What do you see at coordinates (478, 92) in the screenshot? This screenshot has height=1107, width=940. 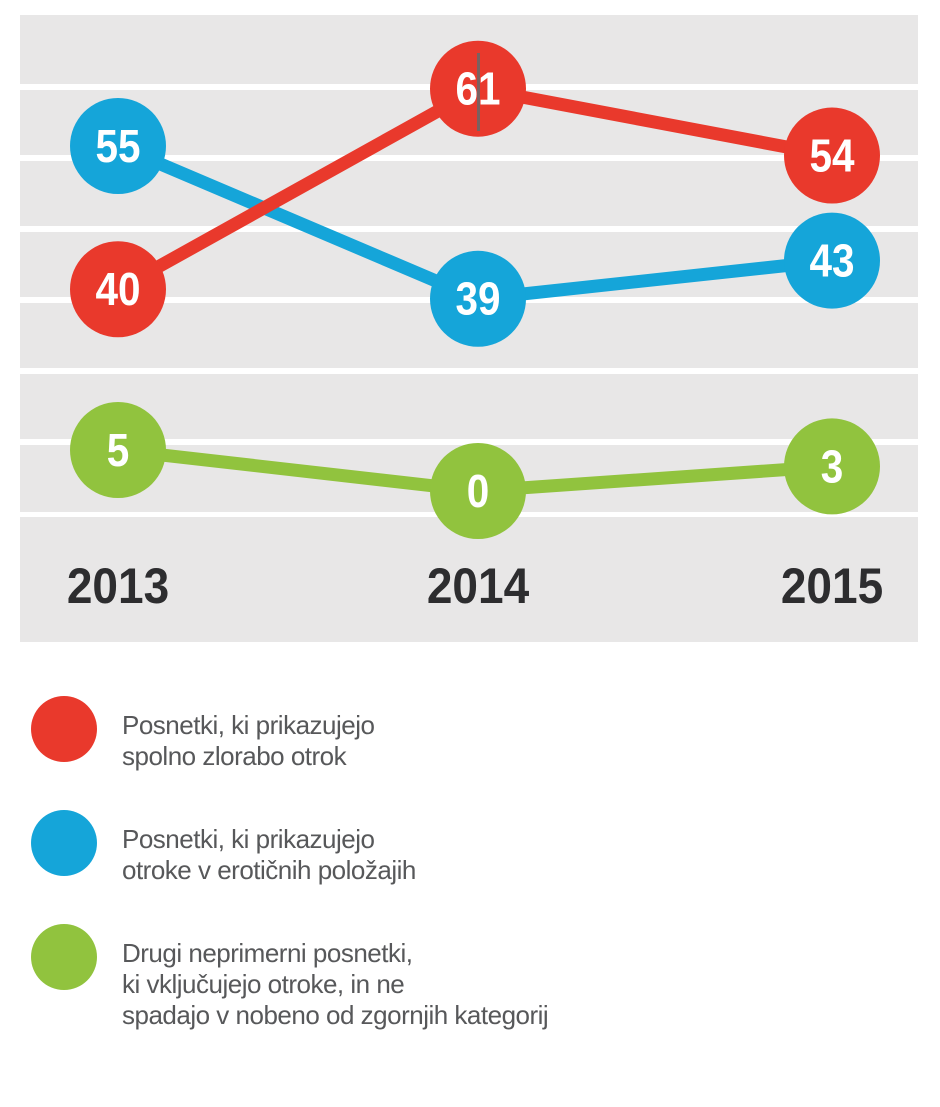 I see `text-cursor-artifact` at bounding box center [478, 92].